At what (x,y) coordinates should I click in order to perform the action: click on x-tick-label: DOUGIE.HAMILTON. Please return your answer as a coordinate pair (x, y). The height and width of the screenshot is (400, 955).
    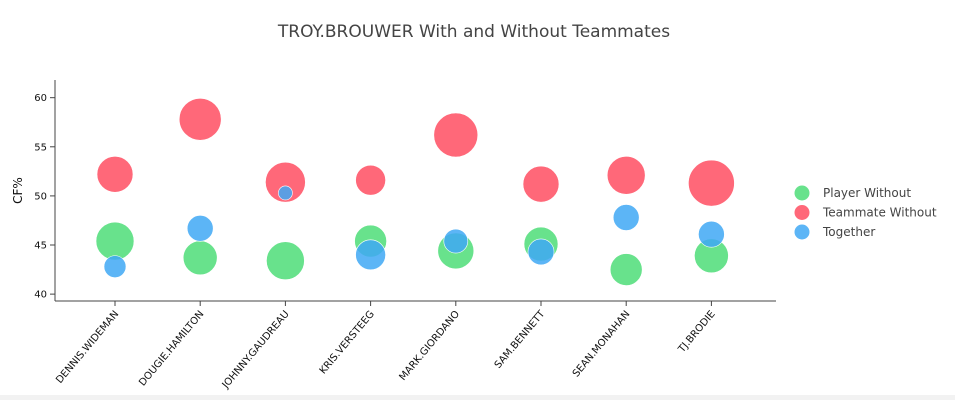
    Looking at the image, I should click on (171, 349).